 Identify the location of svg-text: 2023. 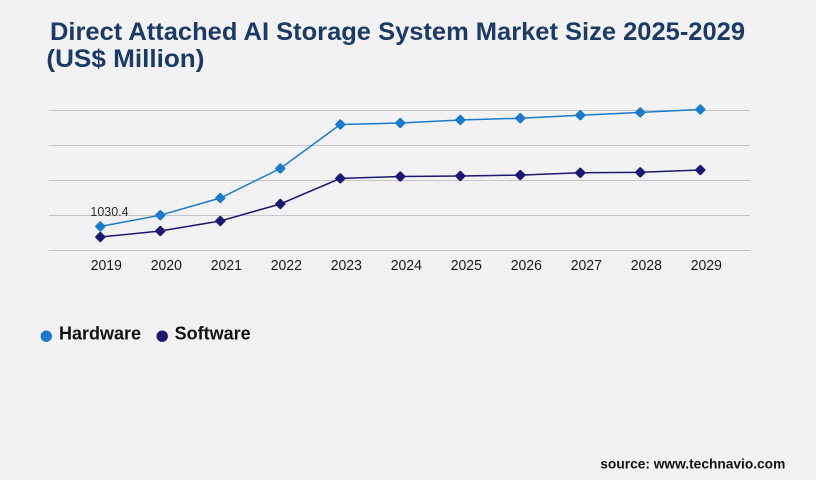
(346, 265).